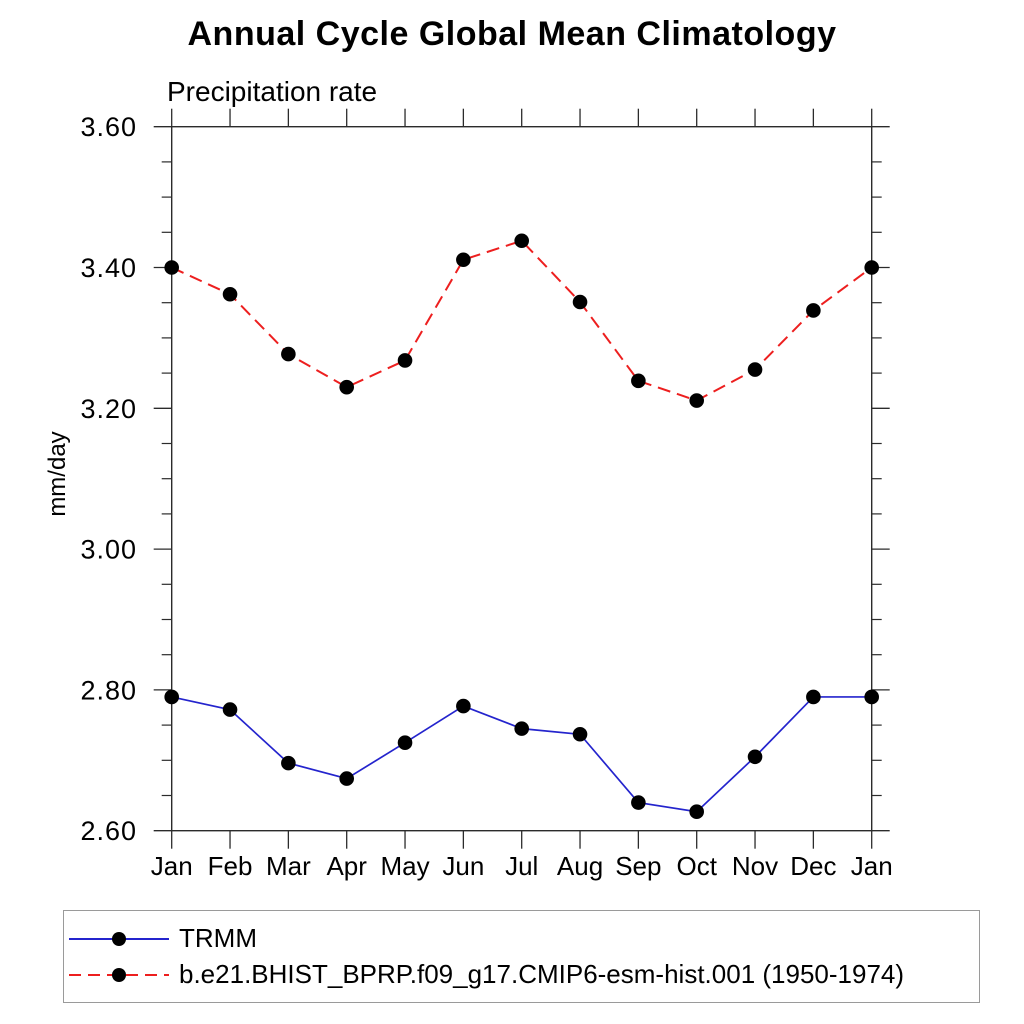  Describe the element at coordinates (512, 34) in the screenshot. I see `chart-title: Annual Cycle Global Mean Climatology` at that location.